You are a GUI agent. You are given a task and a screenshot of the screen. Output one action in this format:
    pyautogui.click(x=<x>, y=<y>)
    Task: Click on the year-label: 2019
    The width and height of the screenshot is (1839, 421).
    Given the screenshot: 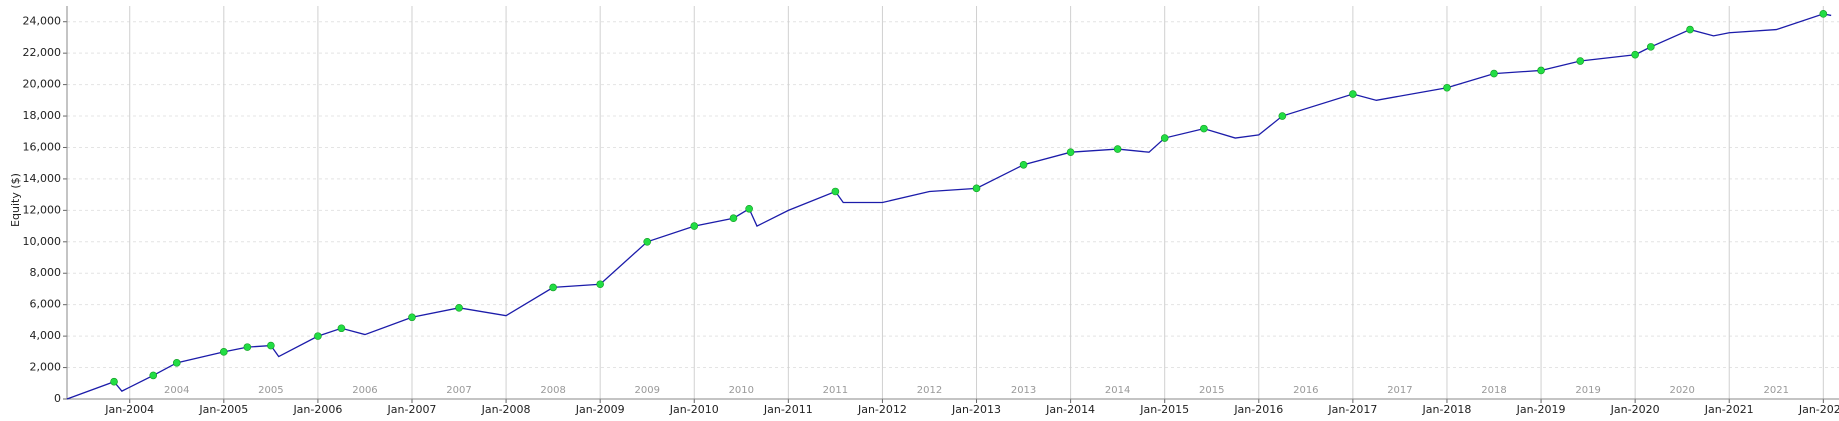 What is the action you would take?
    pyautogui.click(x=1587, y=390)
    